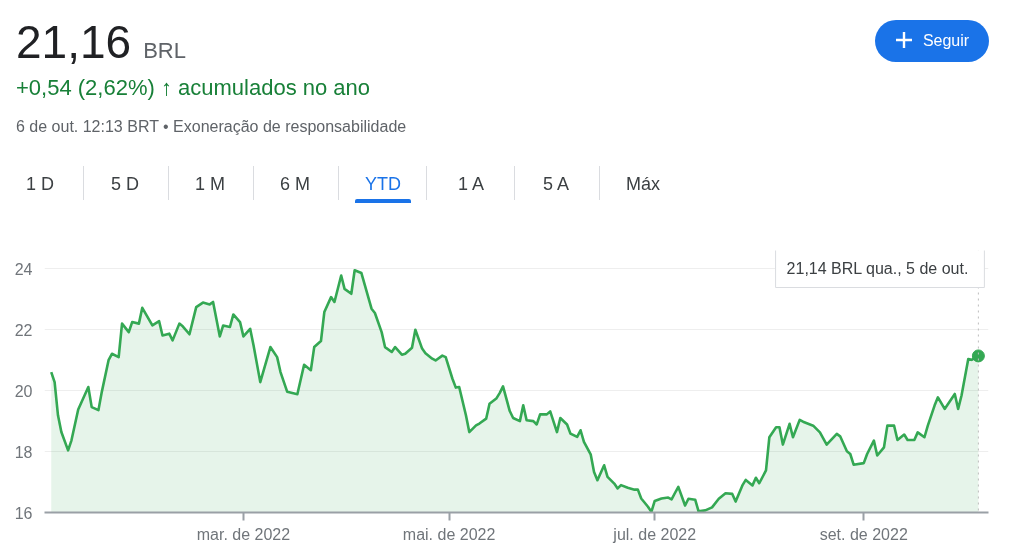  What do you see at coordinates (471, 184) in the screenshot?
I see `text: 1 A` at bounding box center [471, 184].